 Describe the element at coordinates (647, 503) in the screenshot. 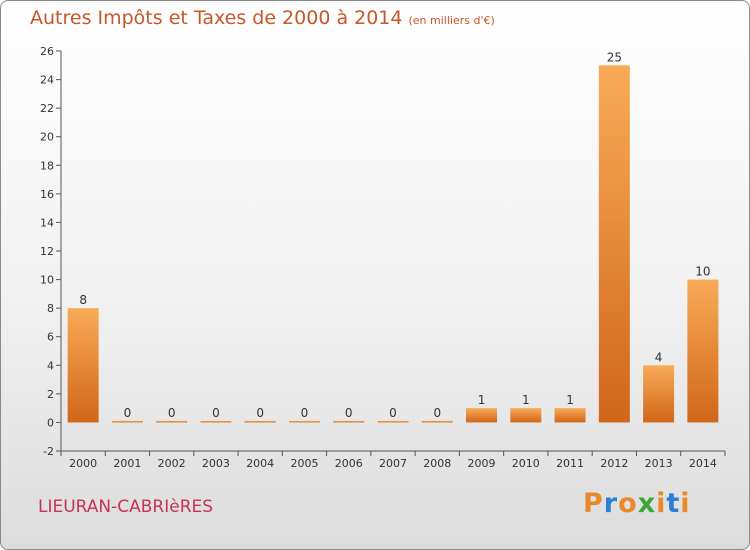

I see `logo-letter: x` at that location.